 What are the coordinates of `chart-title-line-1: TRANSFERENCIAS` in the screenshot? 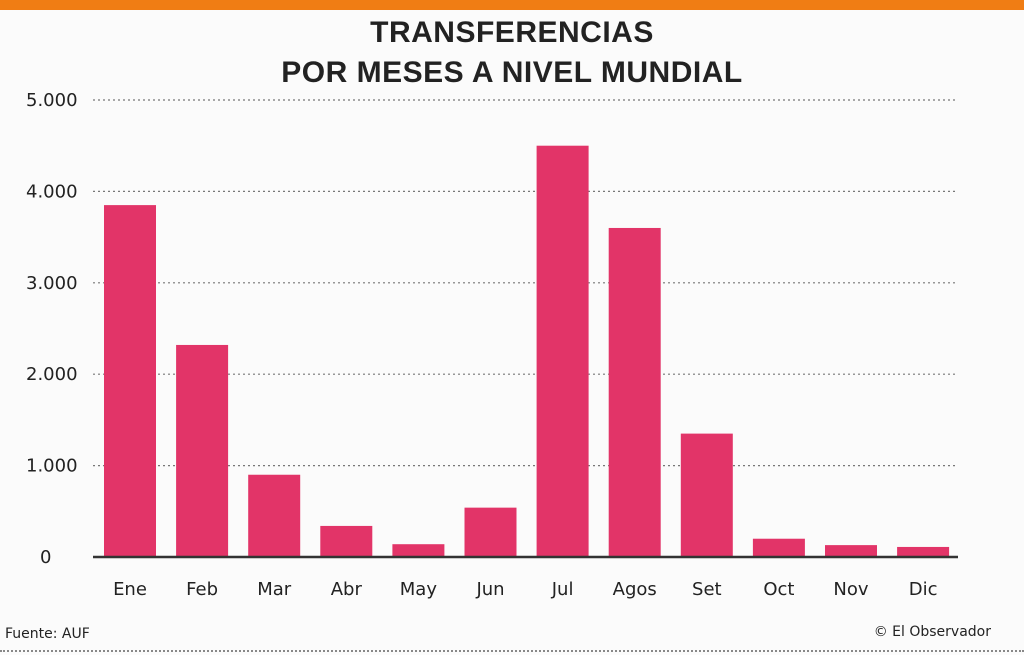 It's located at (512, 32).